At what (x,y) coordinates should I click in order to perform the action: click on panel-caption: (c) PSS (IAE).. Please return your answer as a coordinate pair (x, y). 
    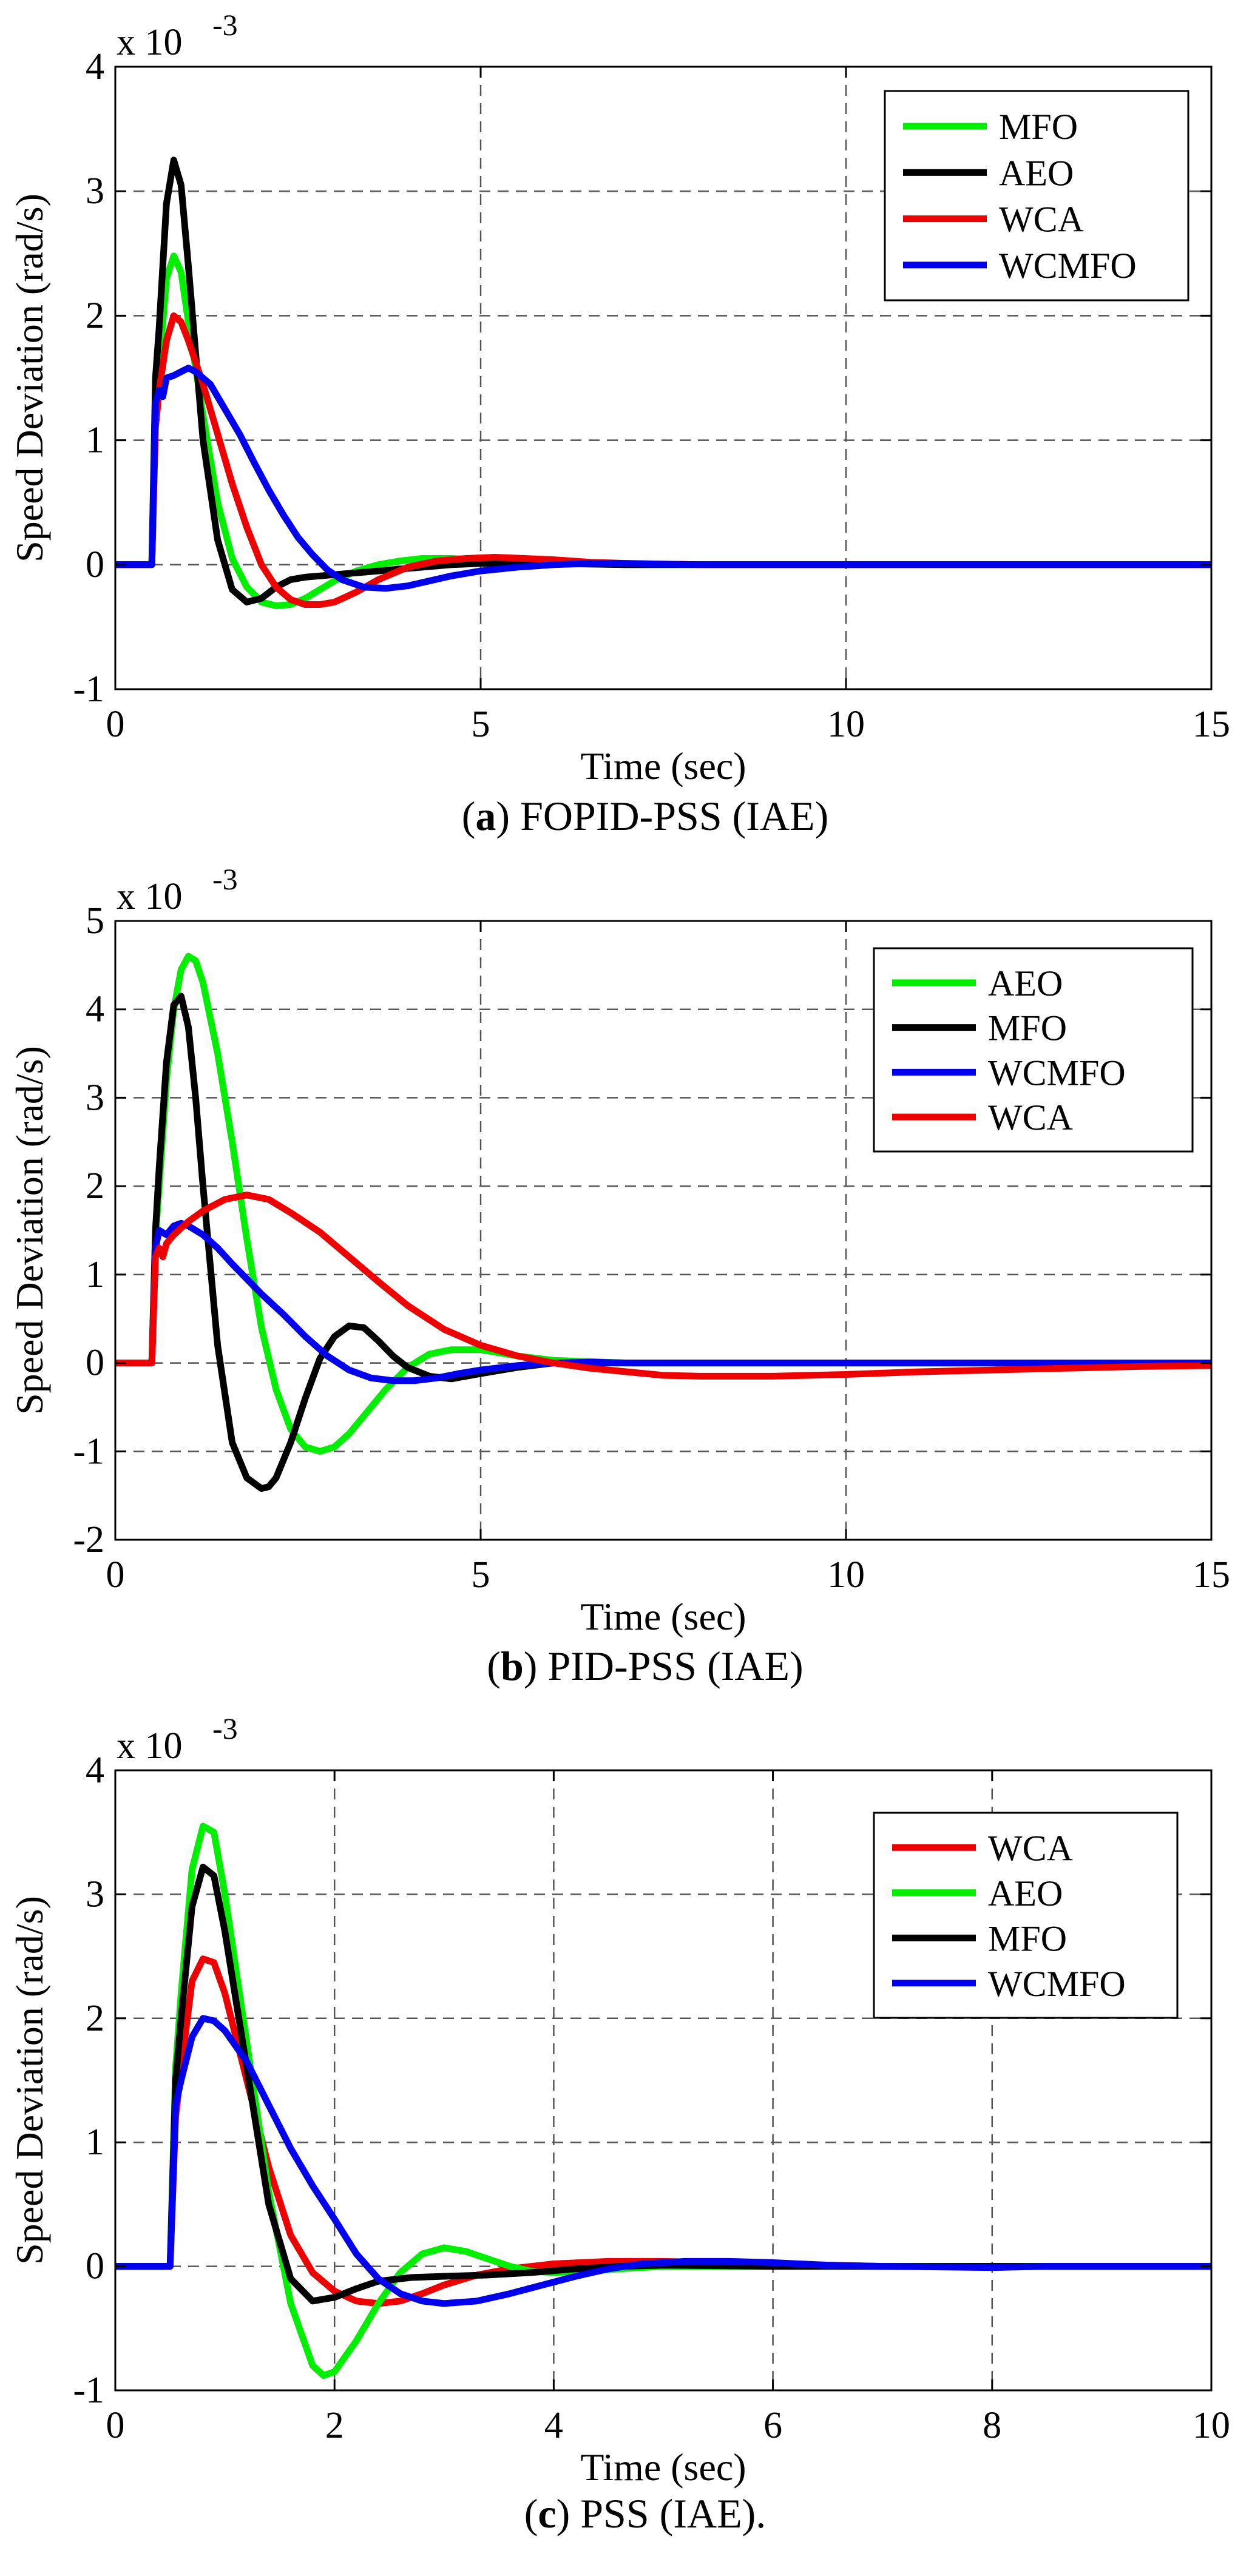
    Looking at the image, I should click on (645, 2514).